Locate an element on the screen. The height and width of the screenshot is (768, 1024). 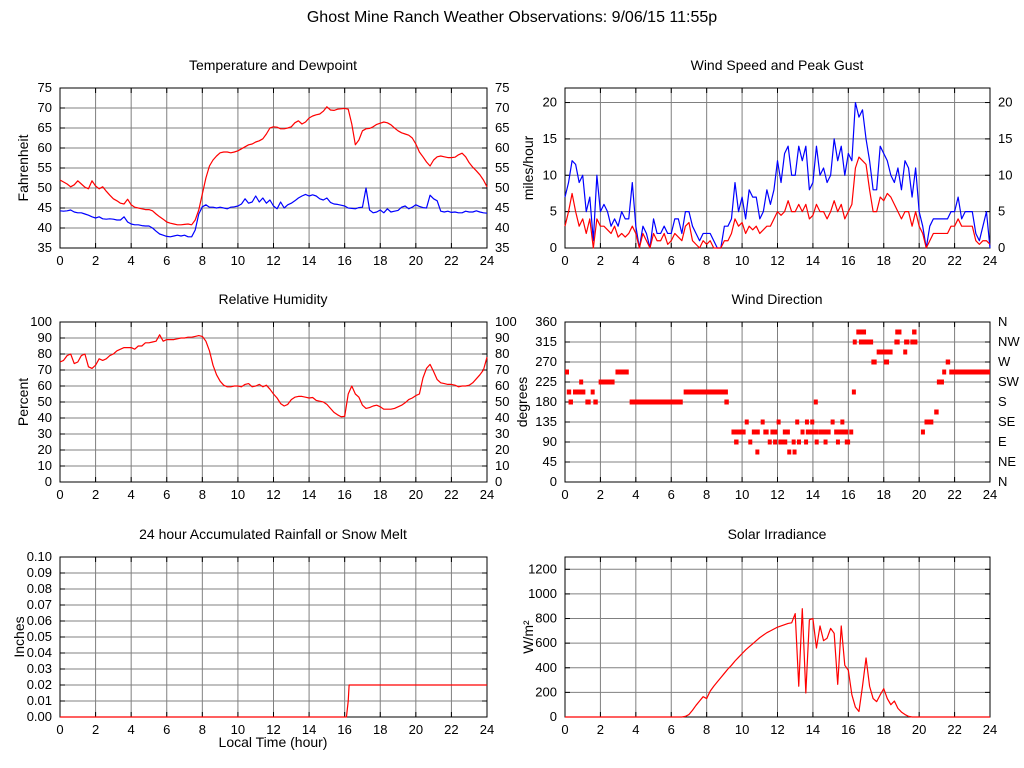
y-axis-label-inches: Inches is located at coordinates (19, 636).